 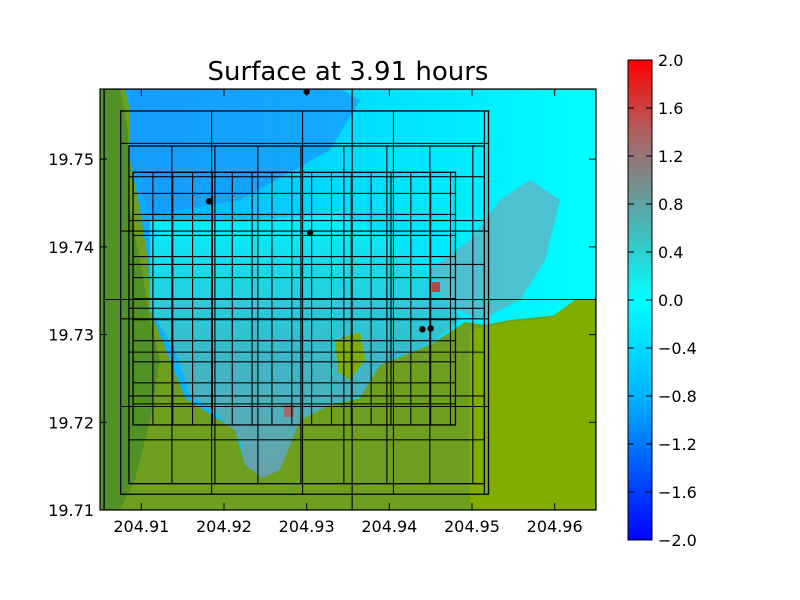 What do you see at coordinates (670, 300) in the screenshot?
I see `colorbar-tick-label: 0.0` at bounding box center [670, 300].